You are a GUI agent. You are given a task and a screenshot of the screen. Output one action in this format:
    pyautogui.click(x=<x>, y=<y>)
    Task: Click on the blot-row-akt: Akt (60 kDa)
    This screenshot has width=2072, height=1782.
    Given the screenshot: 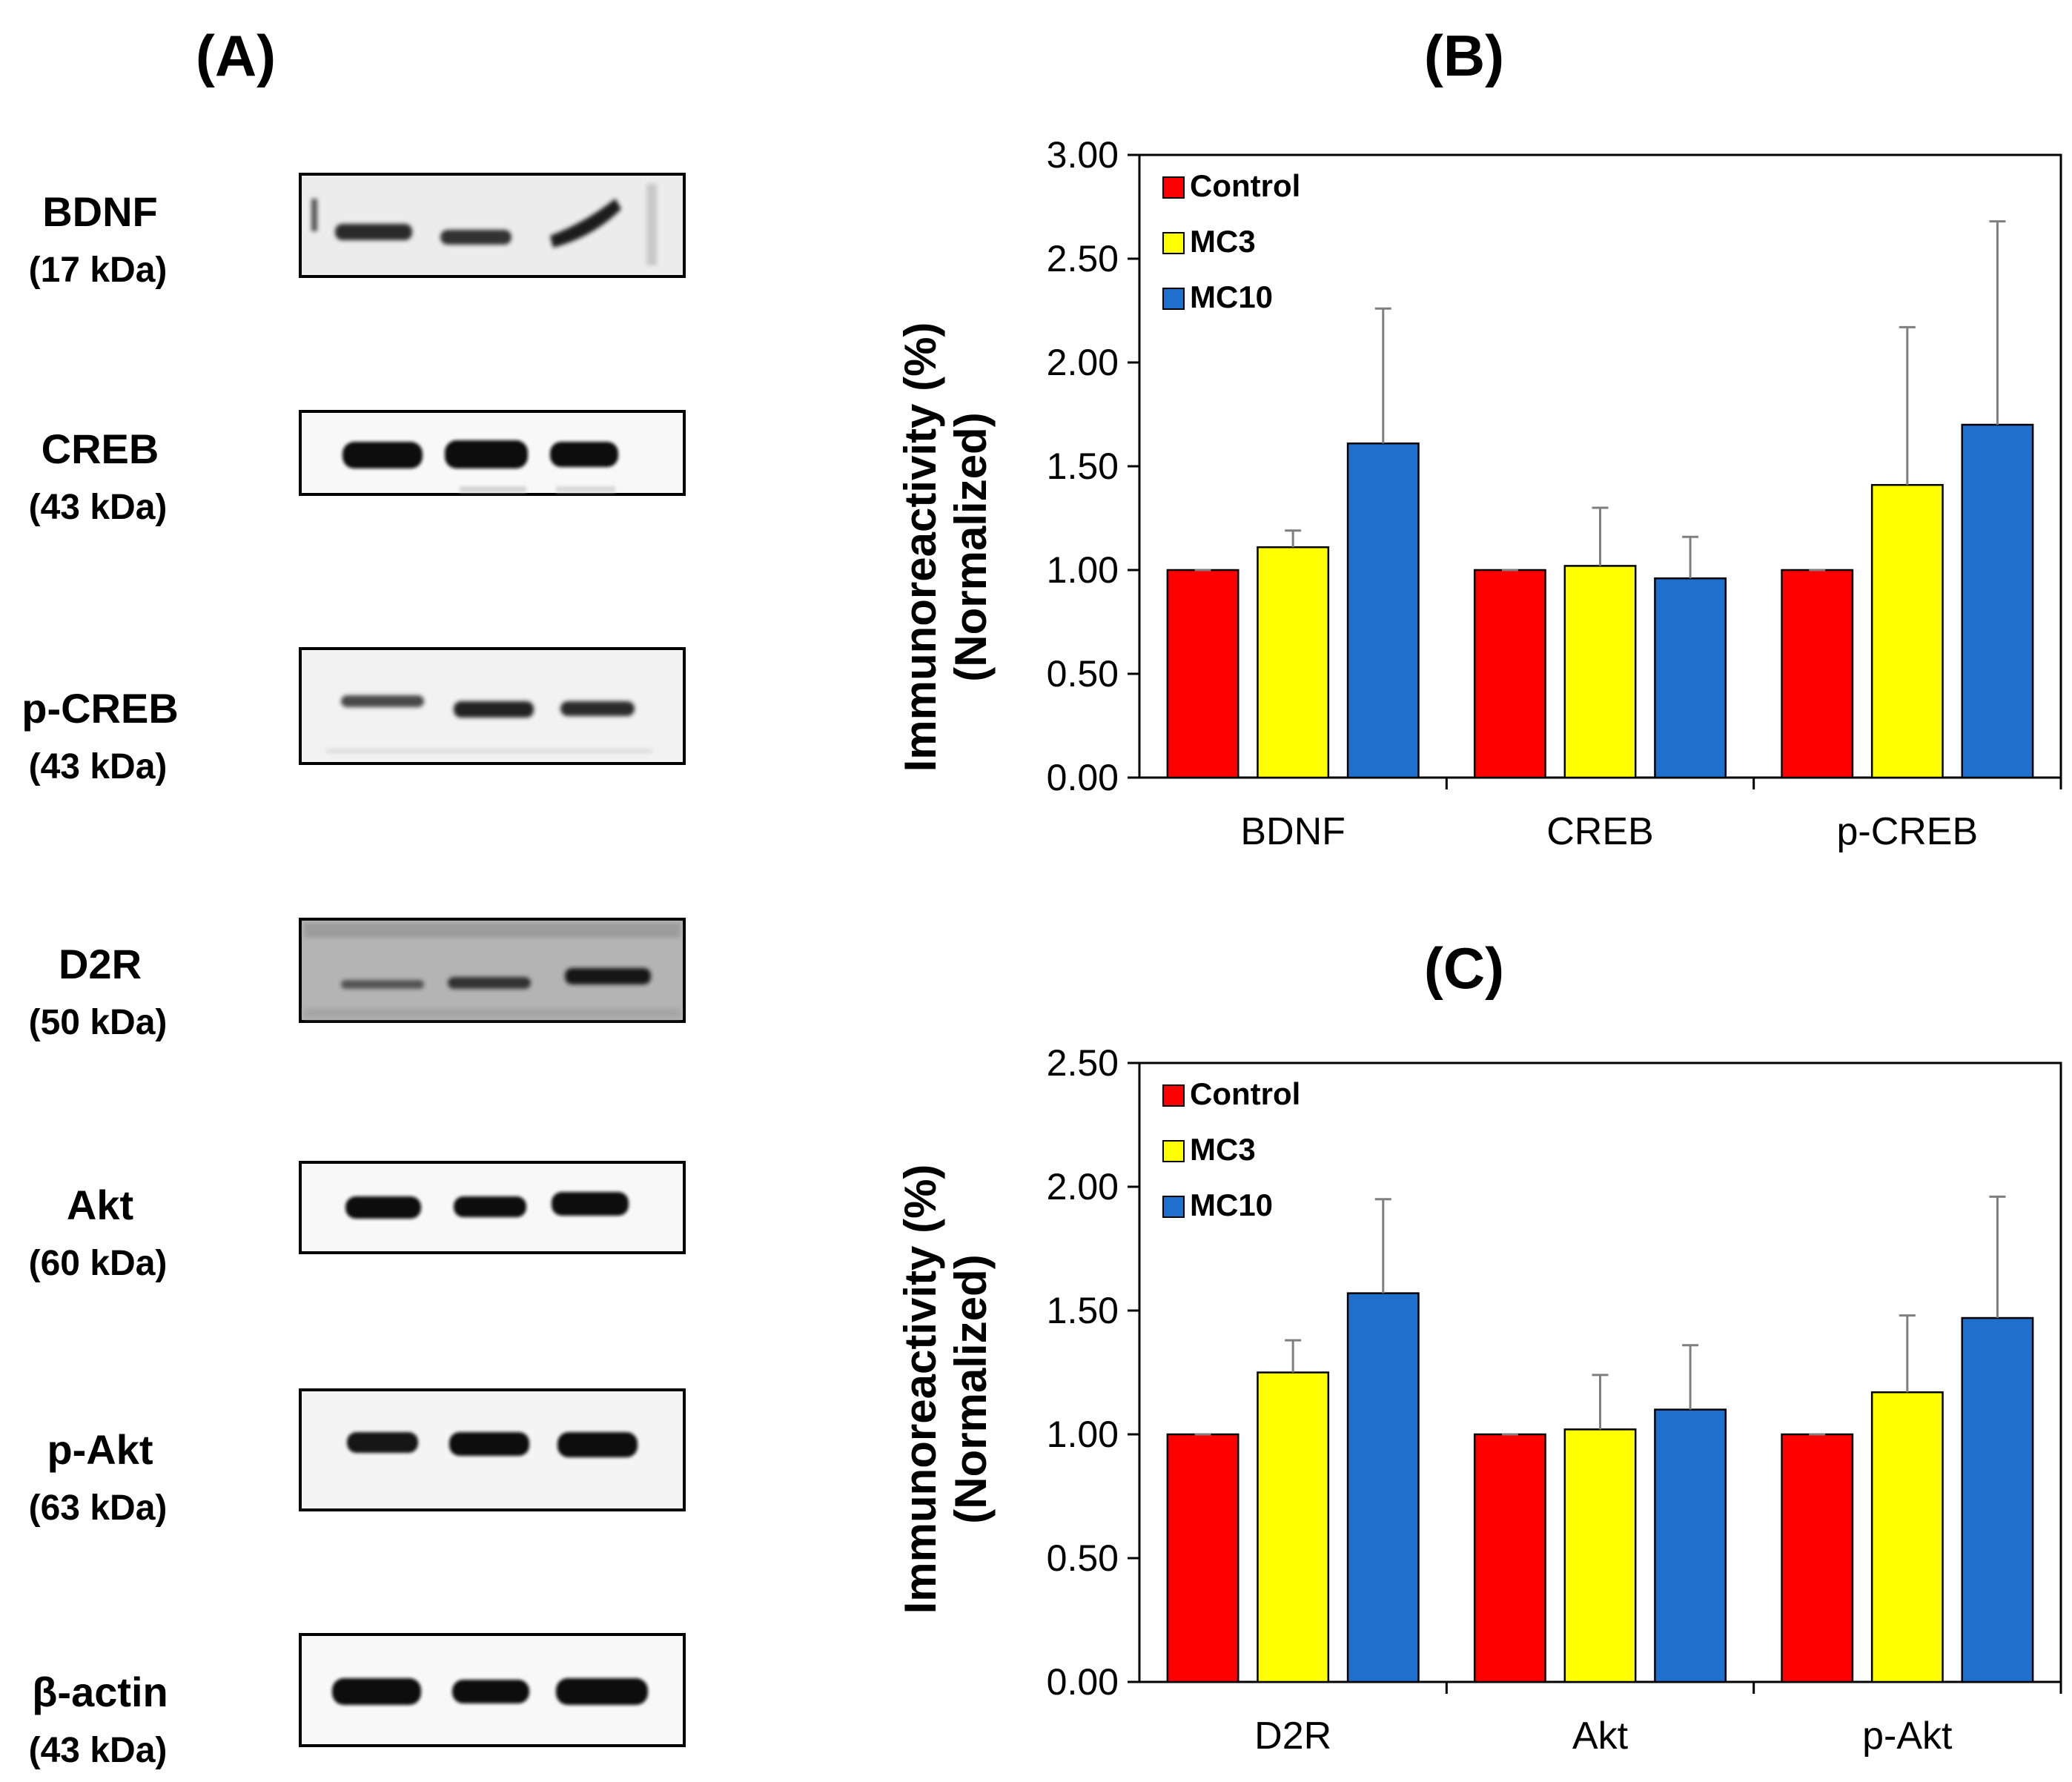 What is the action you would take?
    pyautogui.click(x=357, y=1222)
    